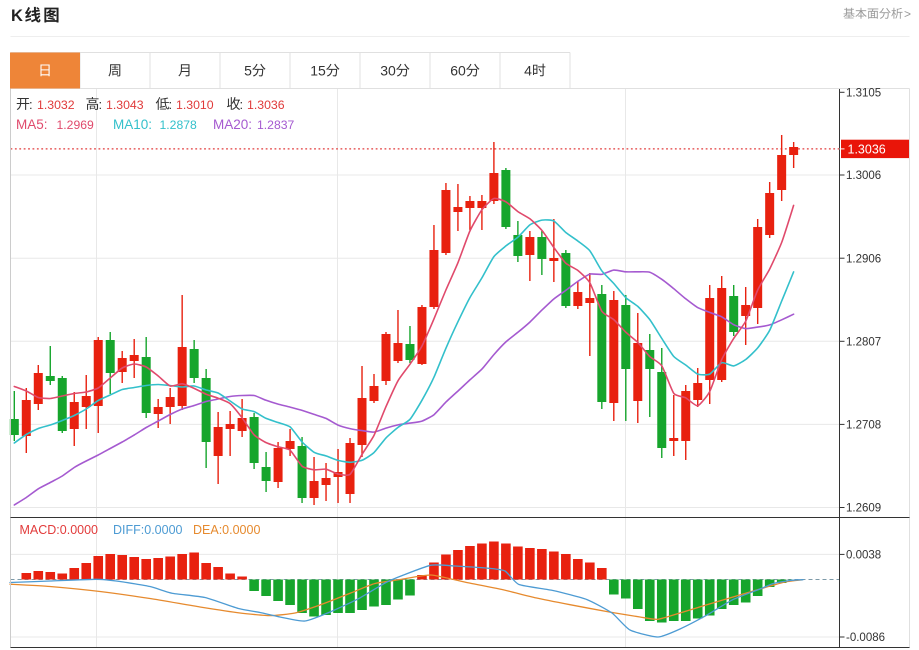 The width and height of the screenshot is (919, 650). Describe the element at coordinates (226, 530) in the screenshot. I see `svg-text: DEA:0.0000` at that location.